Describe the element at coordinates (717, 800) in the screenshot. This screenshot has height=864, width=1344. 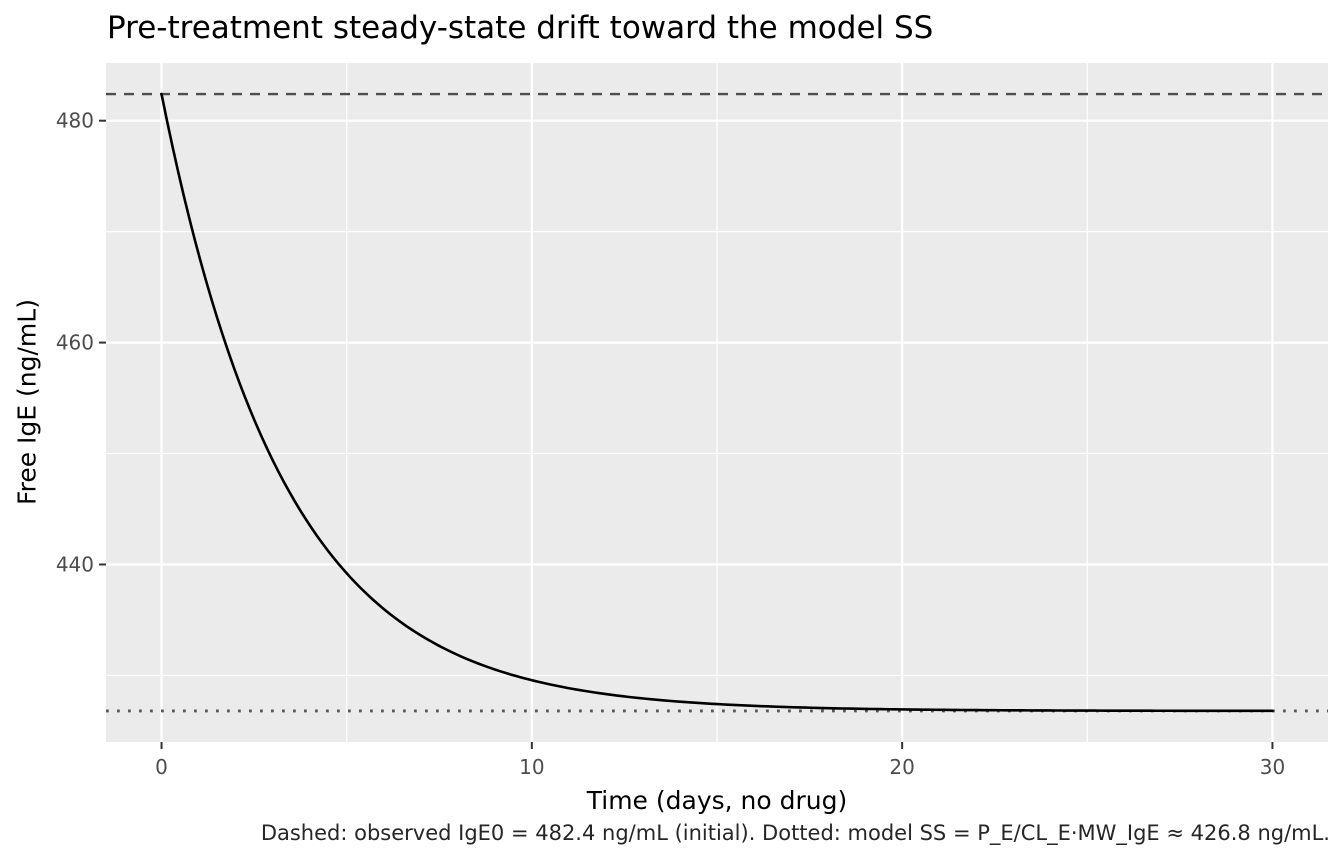
I see `x-axis-title: Time (days, no drug)` at that location.